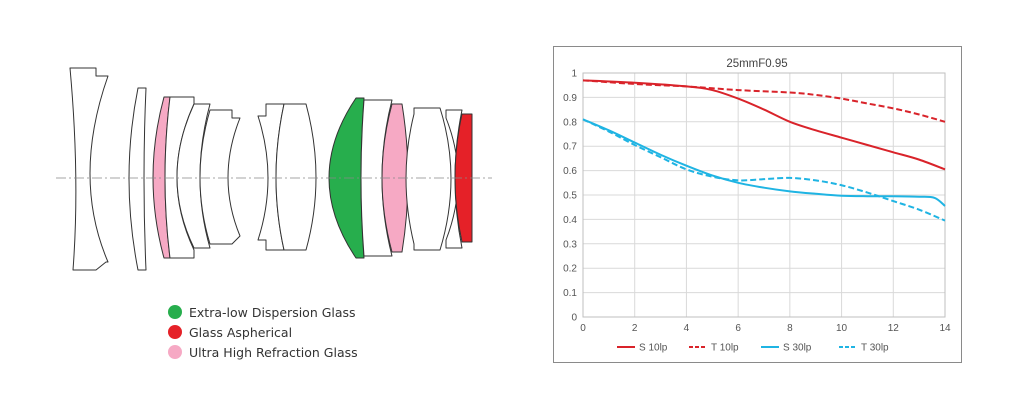  What do you see at coordinates (175, 332) in the screenshot?
I see `red-dot-icon` at bounding box center [175, 332].